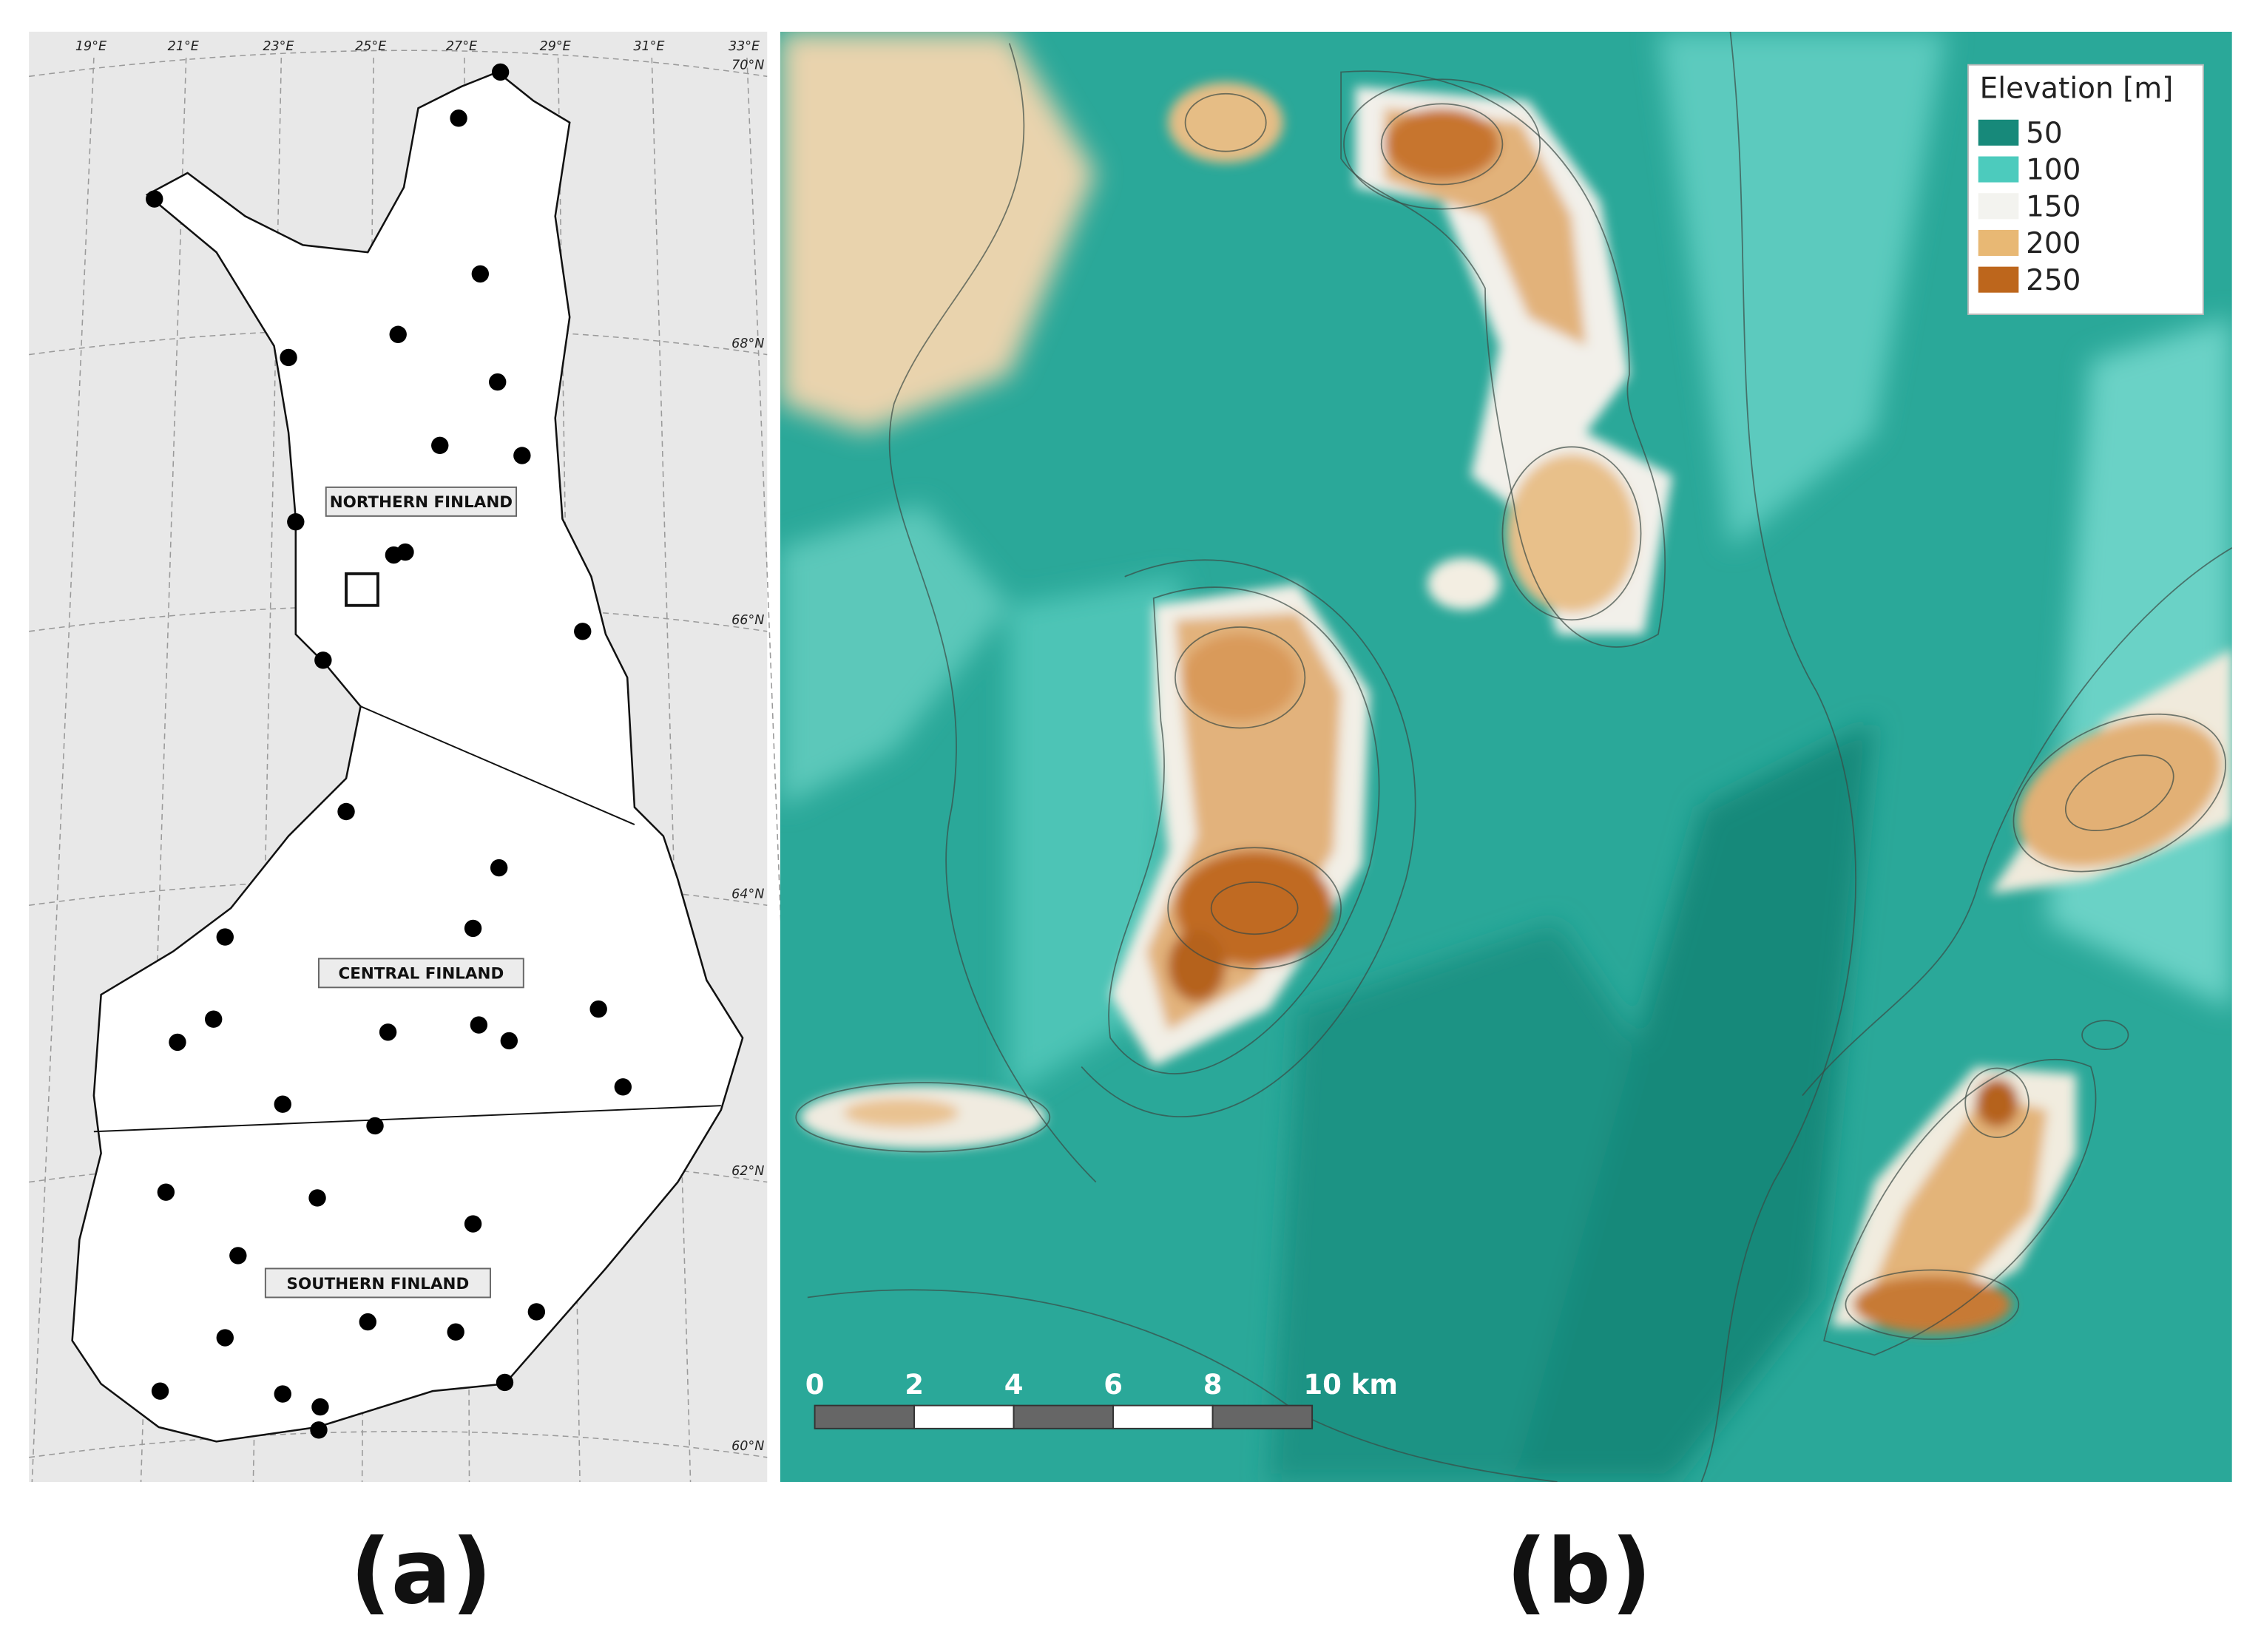  I want to click on region-border, so click(497, 765).